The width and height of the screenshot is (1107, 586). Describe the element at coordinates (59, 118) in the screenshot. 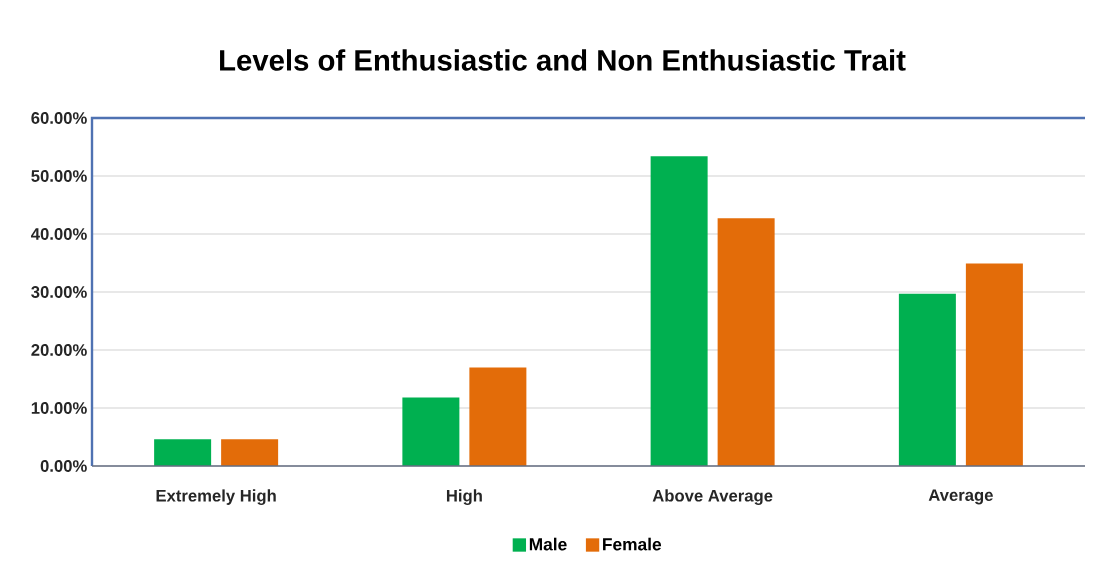

I see `y-tick-label: 60.00%` at that location.